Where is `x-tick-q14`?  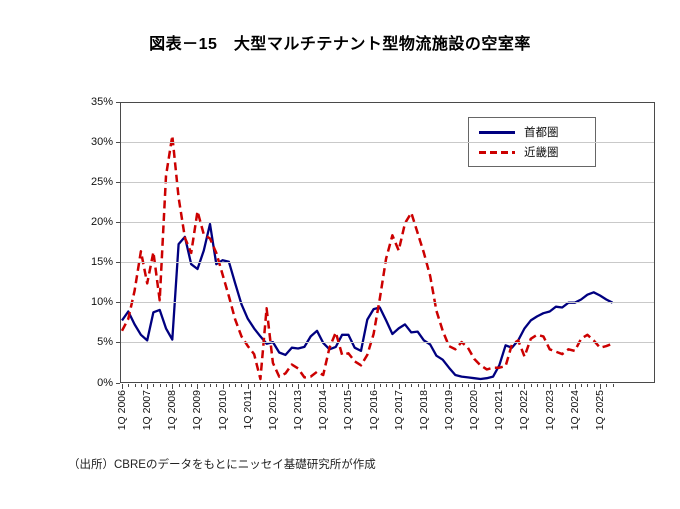
x-tick-q14 is located at coordinates (211, 385).